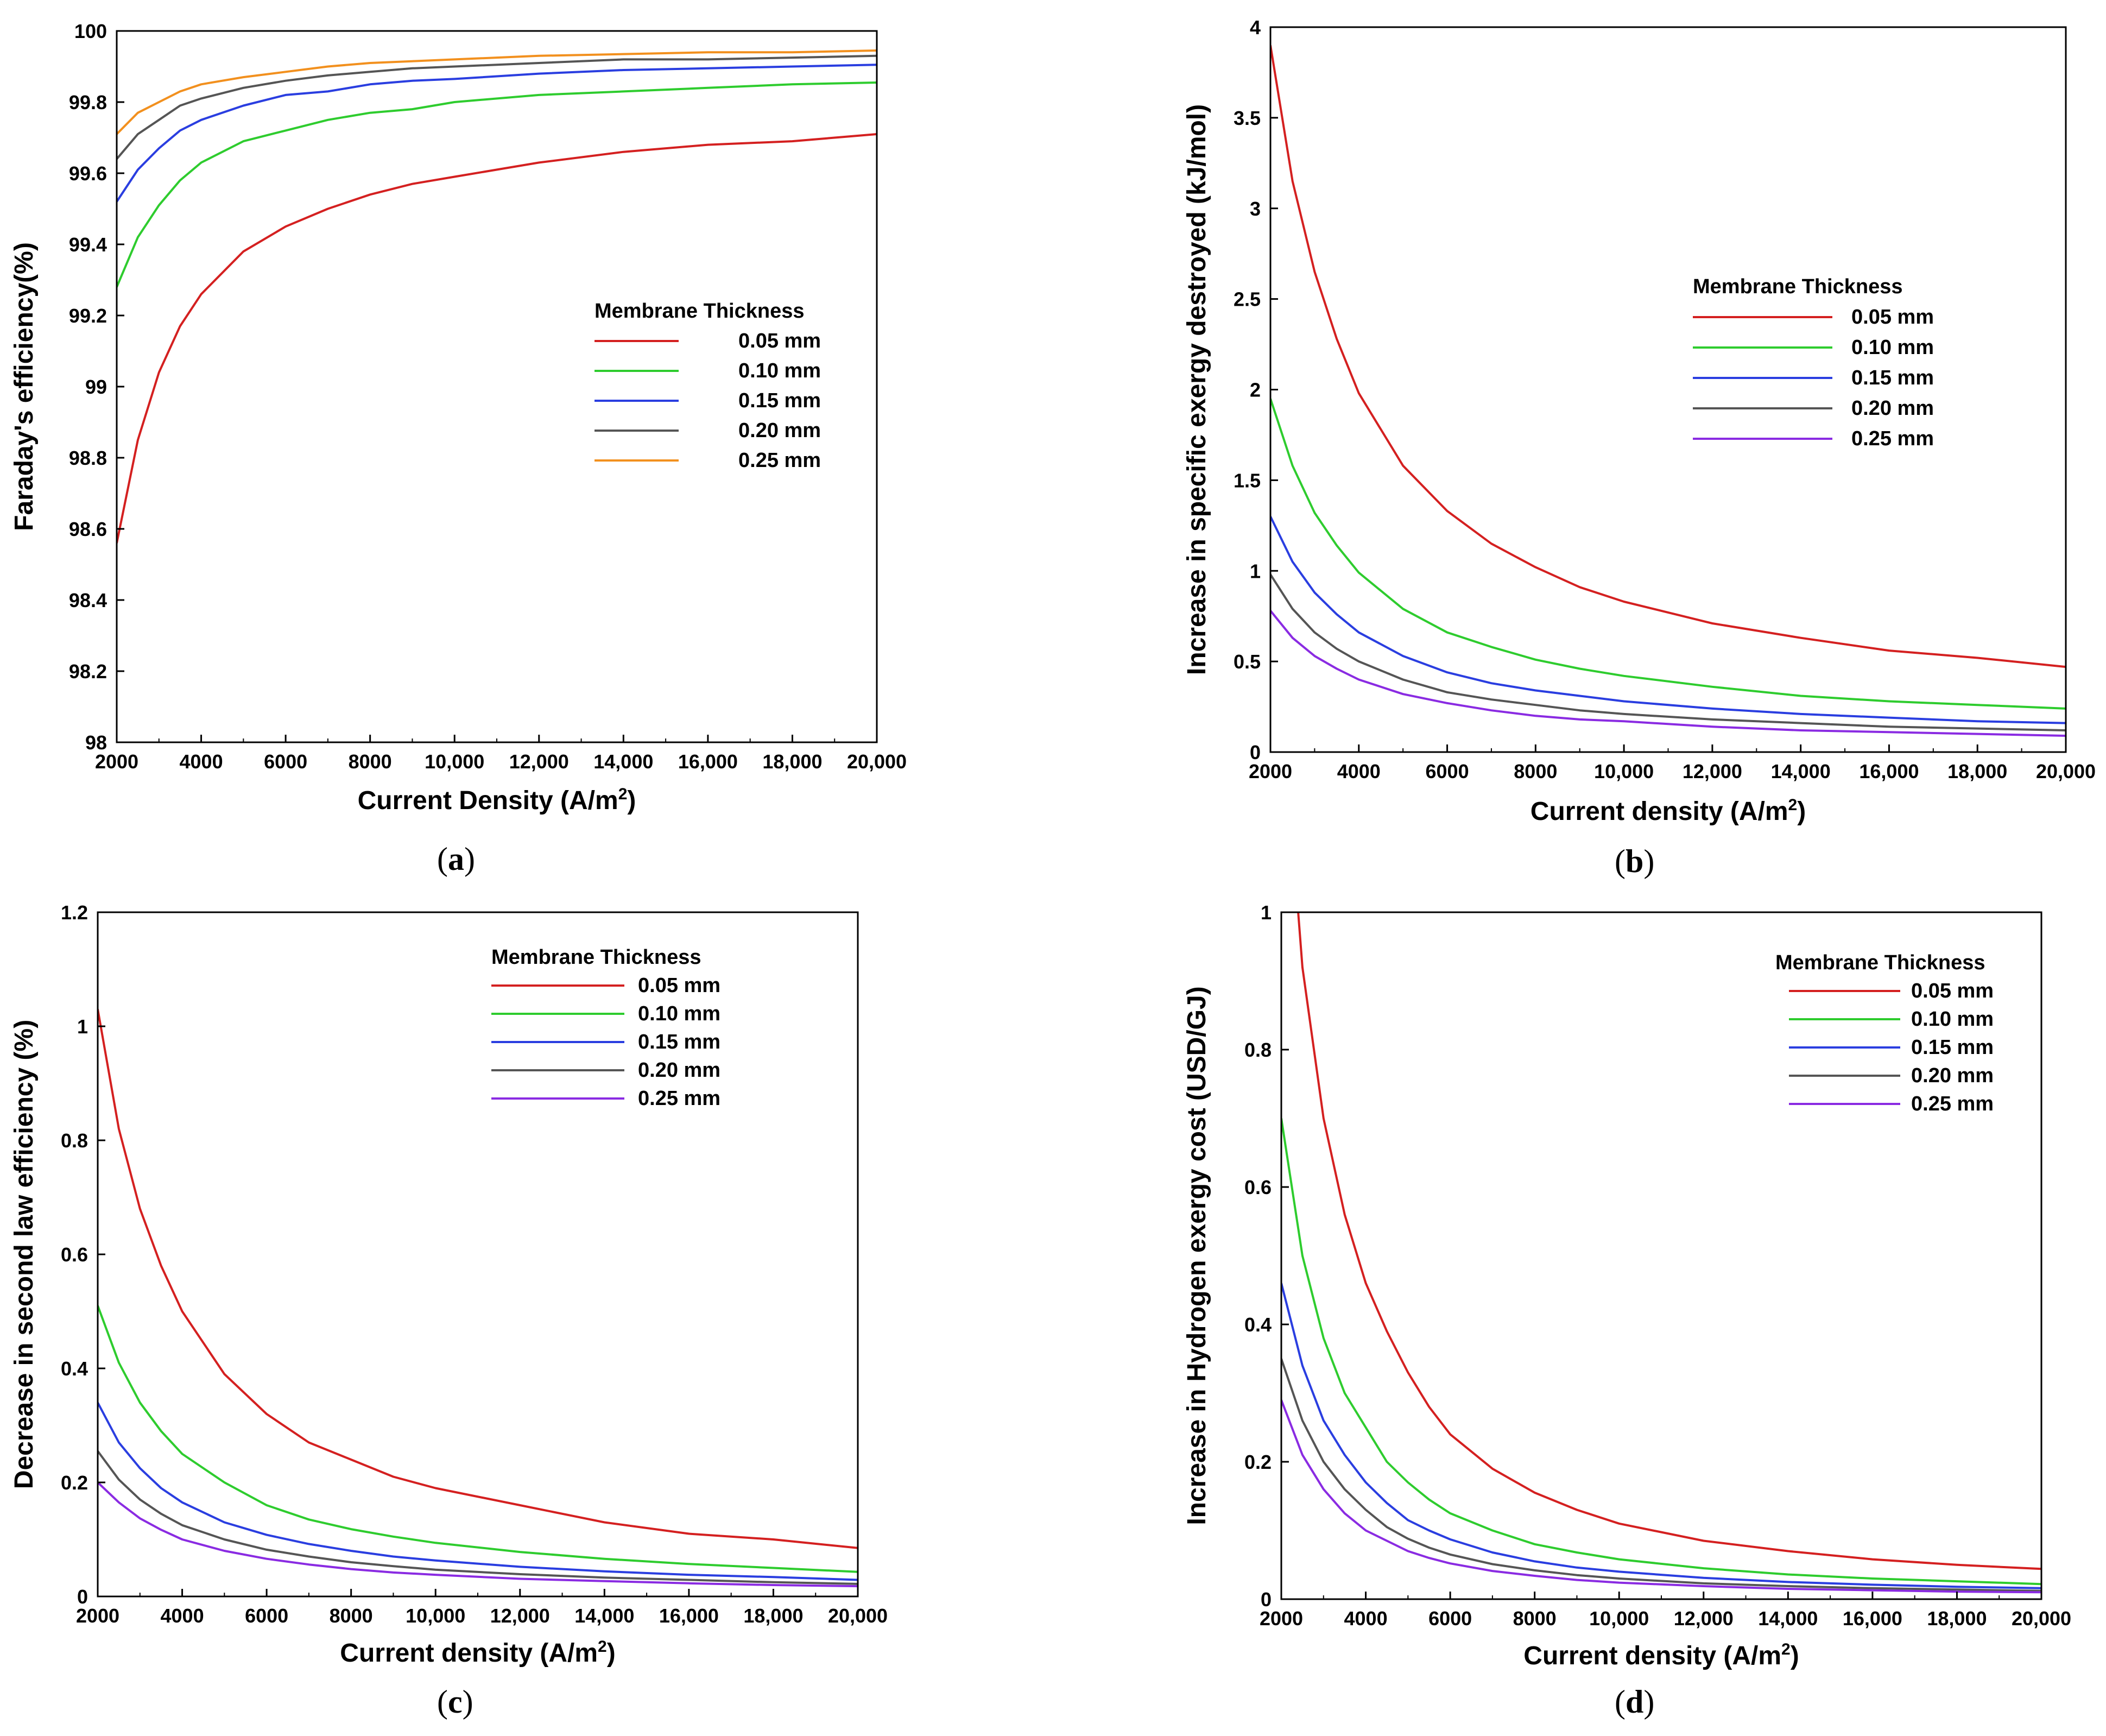 This screenshot has height=1736, width=2106. I want to click on chart-a-series-005mm, so click(497, 338).